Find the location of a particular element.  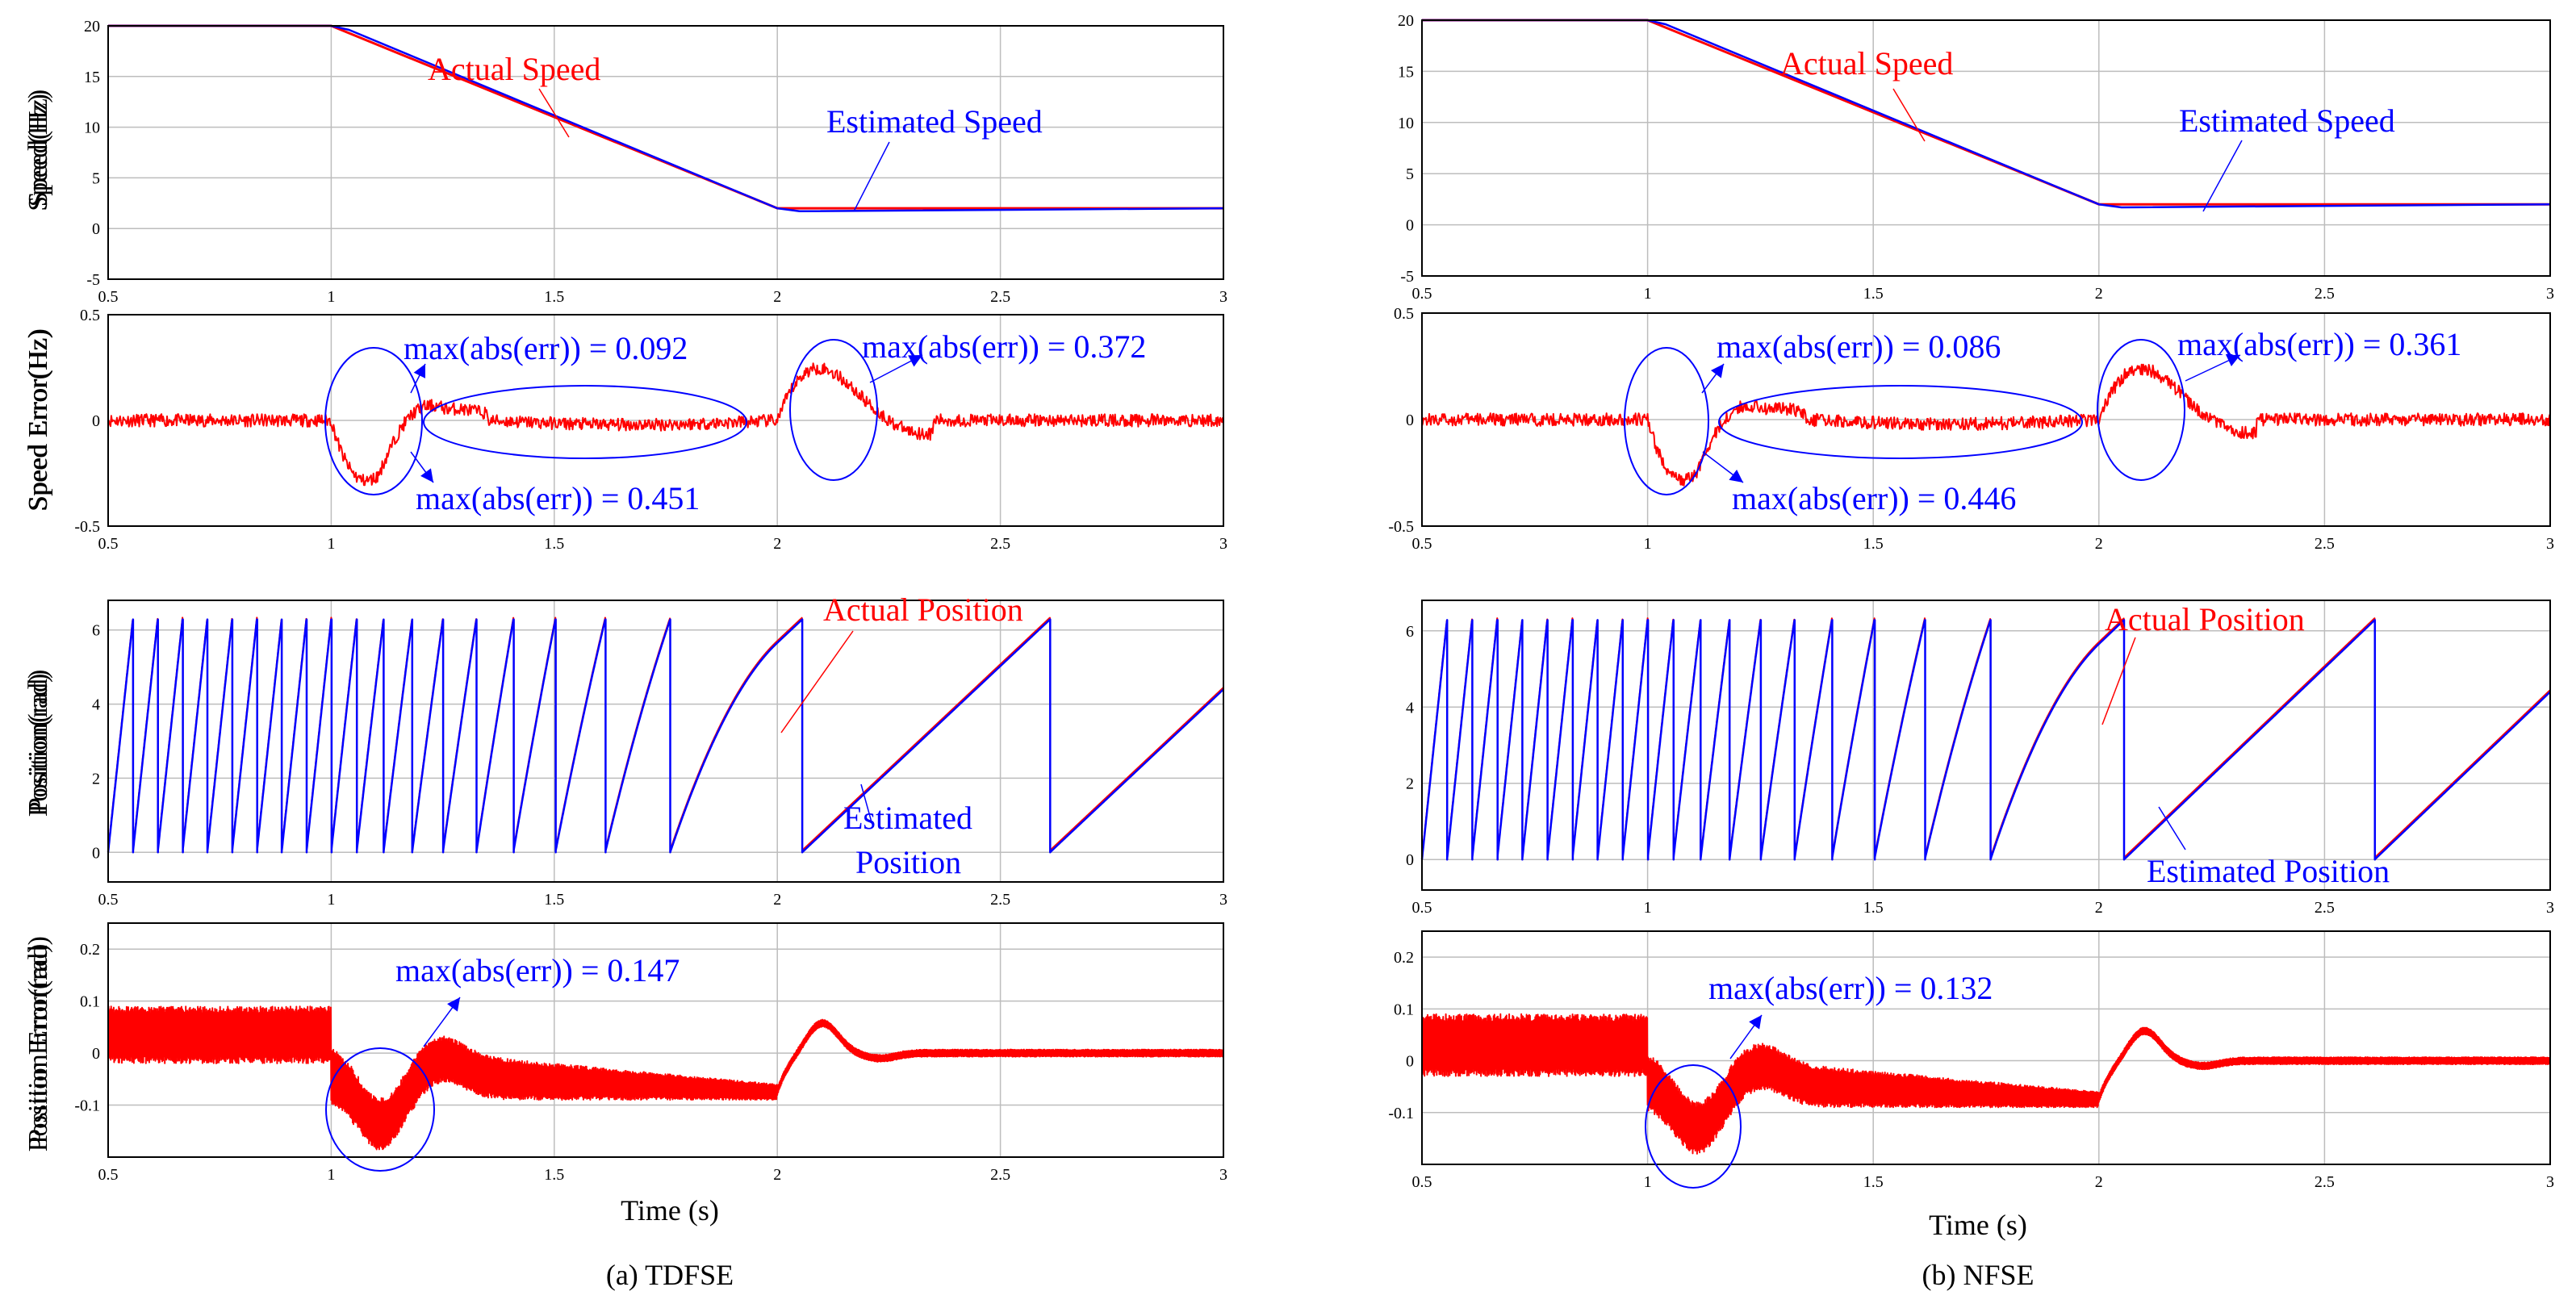

b-speed-error-max-label-2: max(abs(err)) = 0.446 is located at coordinates (1874, 498).